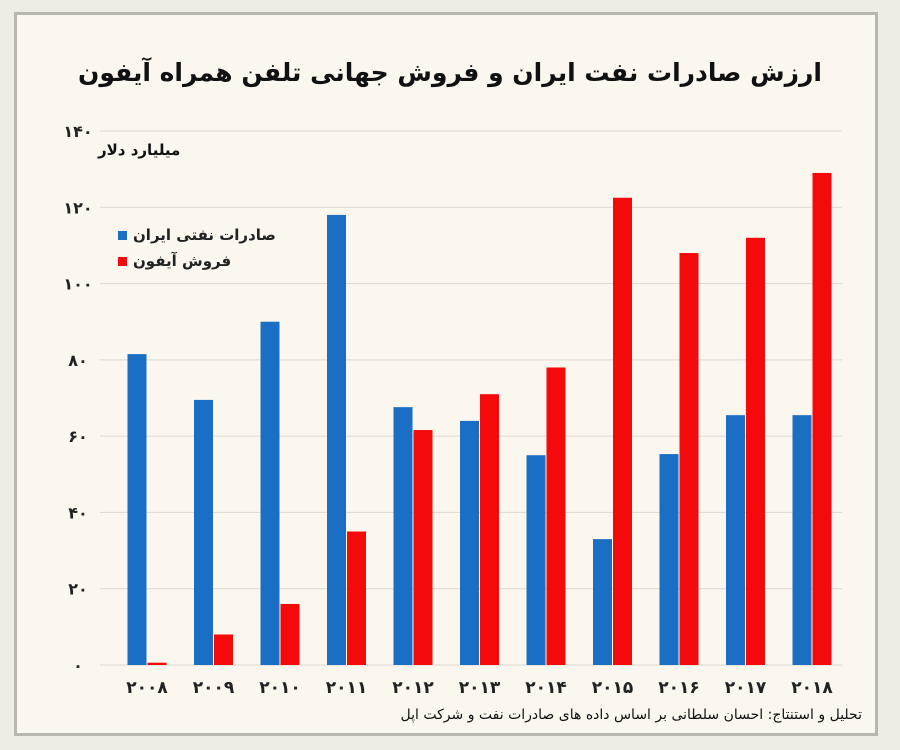 The width and height of the screenshot is (900, 750). What do you see at coordinates (147, 688) in the screenshot?
I see `x-tick-label: ۲۰۰۸` at bounding box center [147, 688].